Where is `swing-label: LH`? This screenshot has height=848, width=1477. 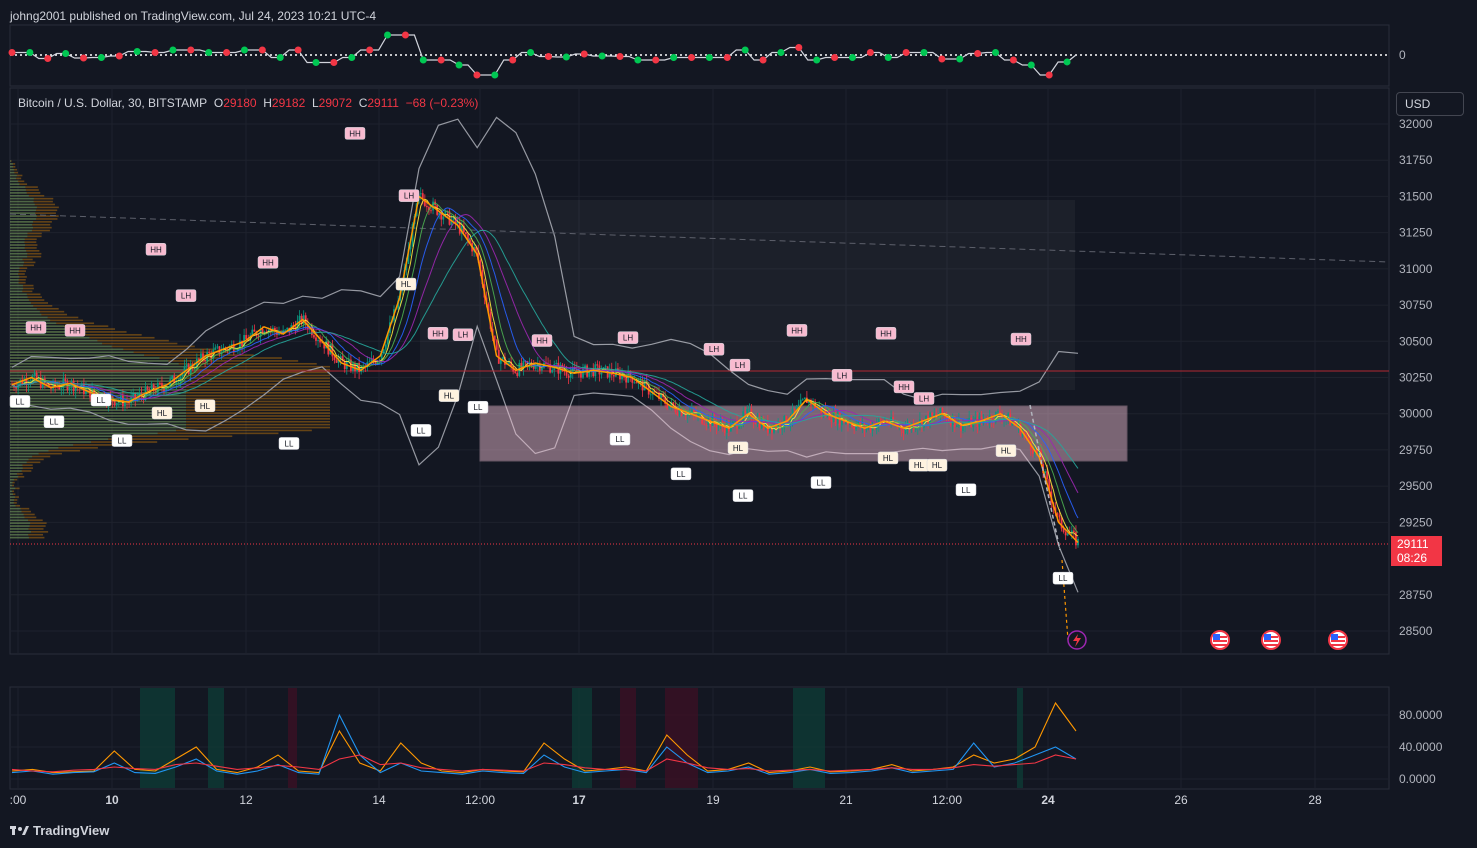 swing-label: LH is located at coordinates (842, 375).